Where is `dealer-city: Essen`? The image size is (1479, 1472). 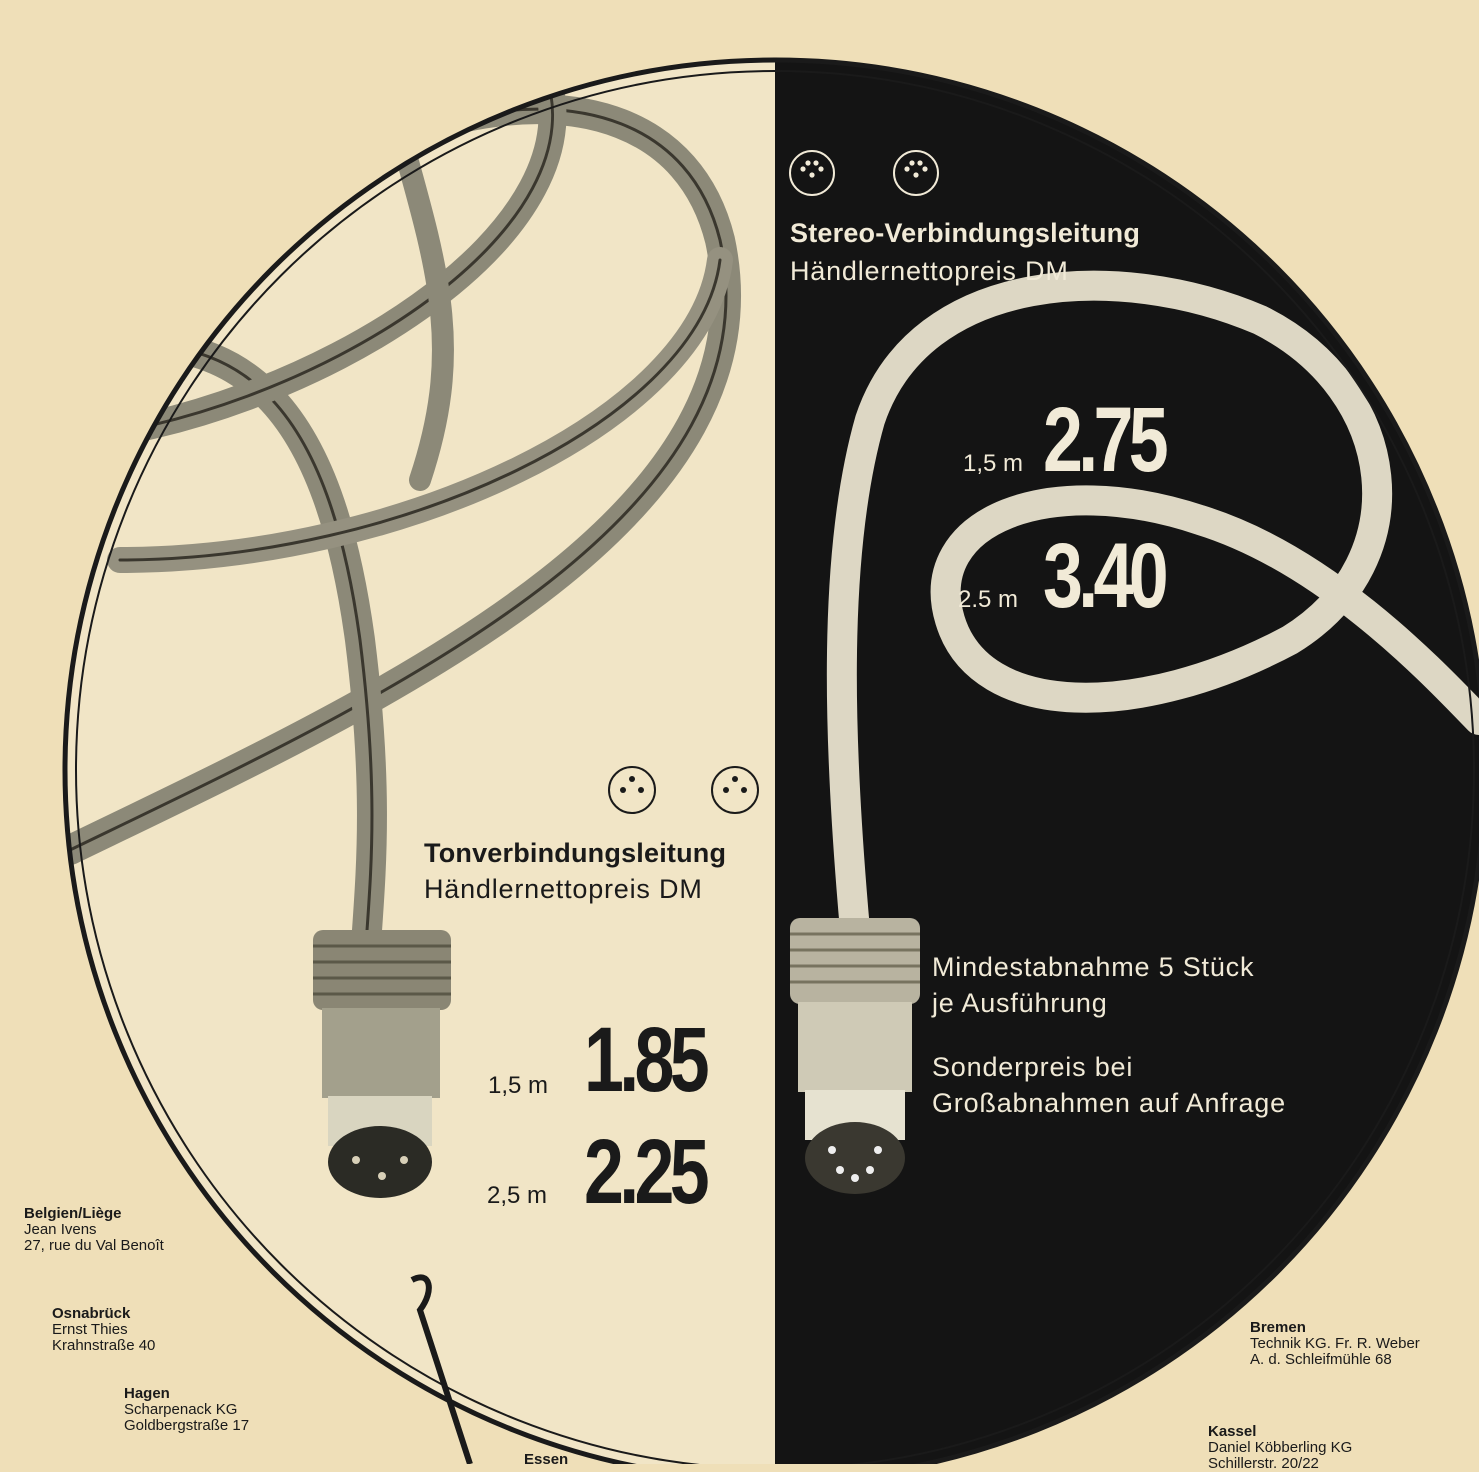 dealer-city: Essen is located at coordinates (546, 1459).